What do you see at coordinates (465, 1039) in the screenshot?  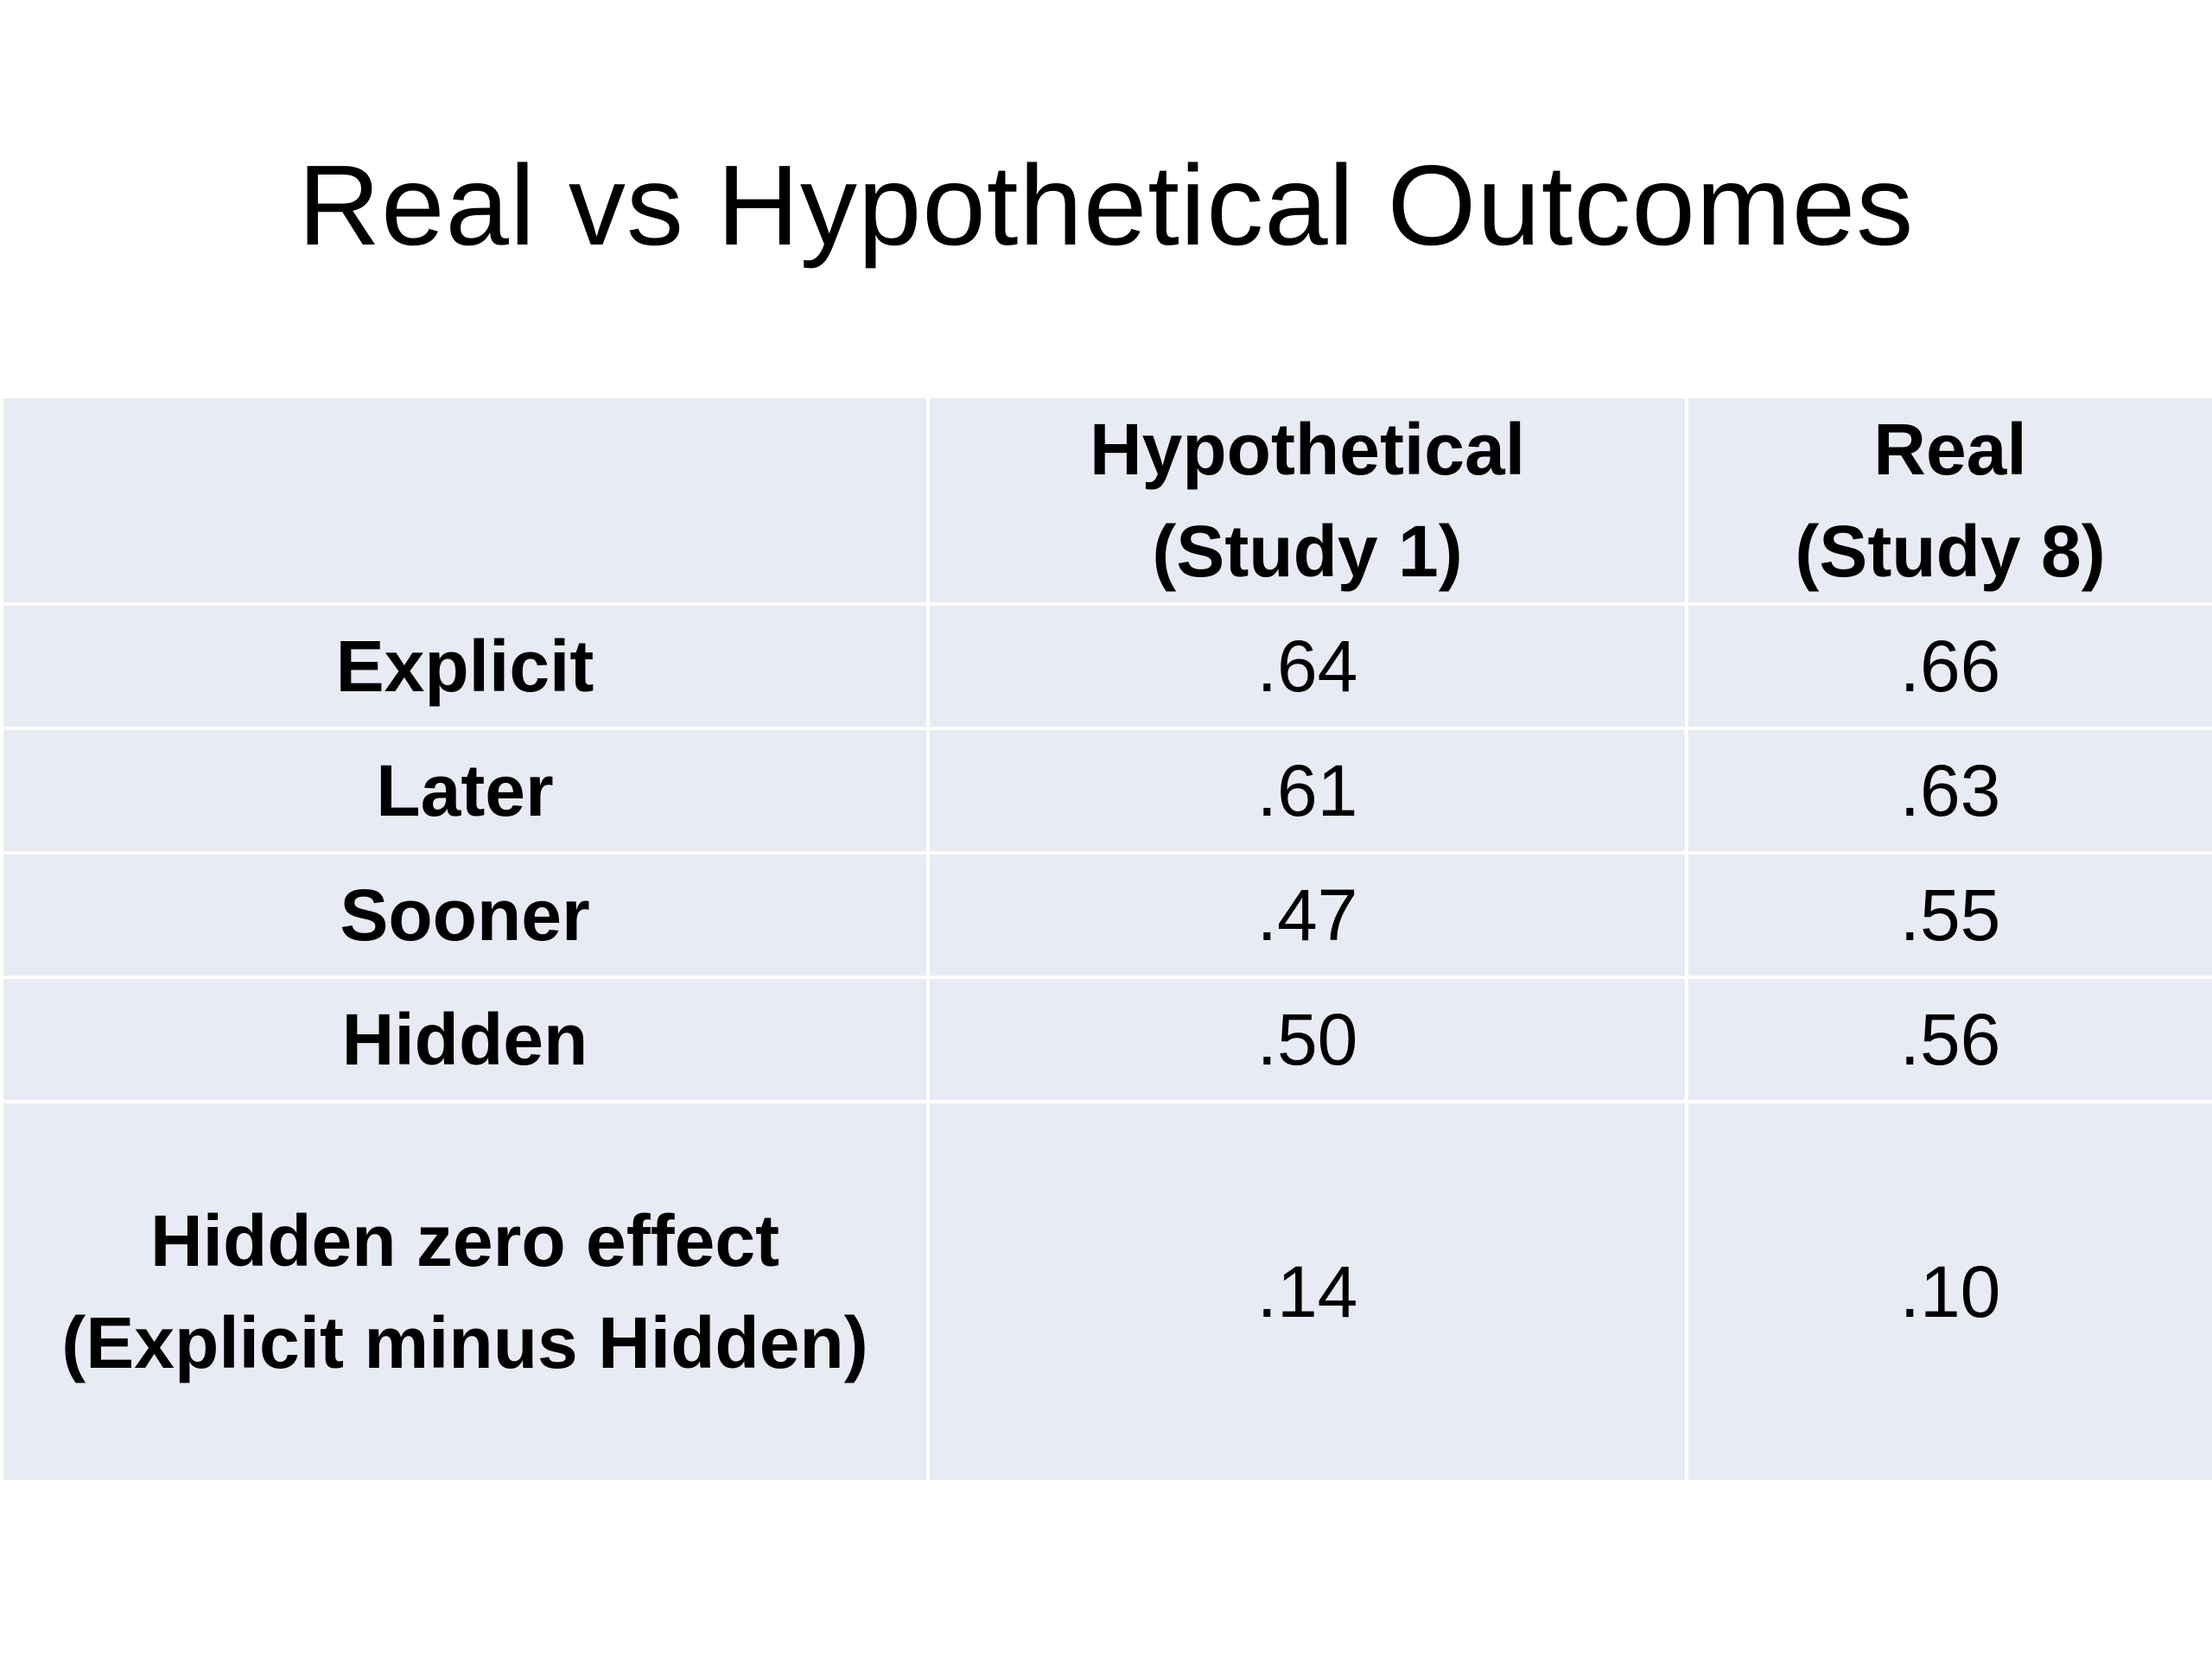 I see `row-label: Hidden` at bounding box center [465, 1039].